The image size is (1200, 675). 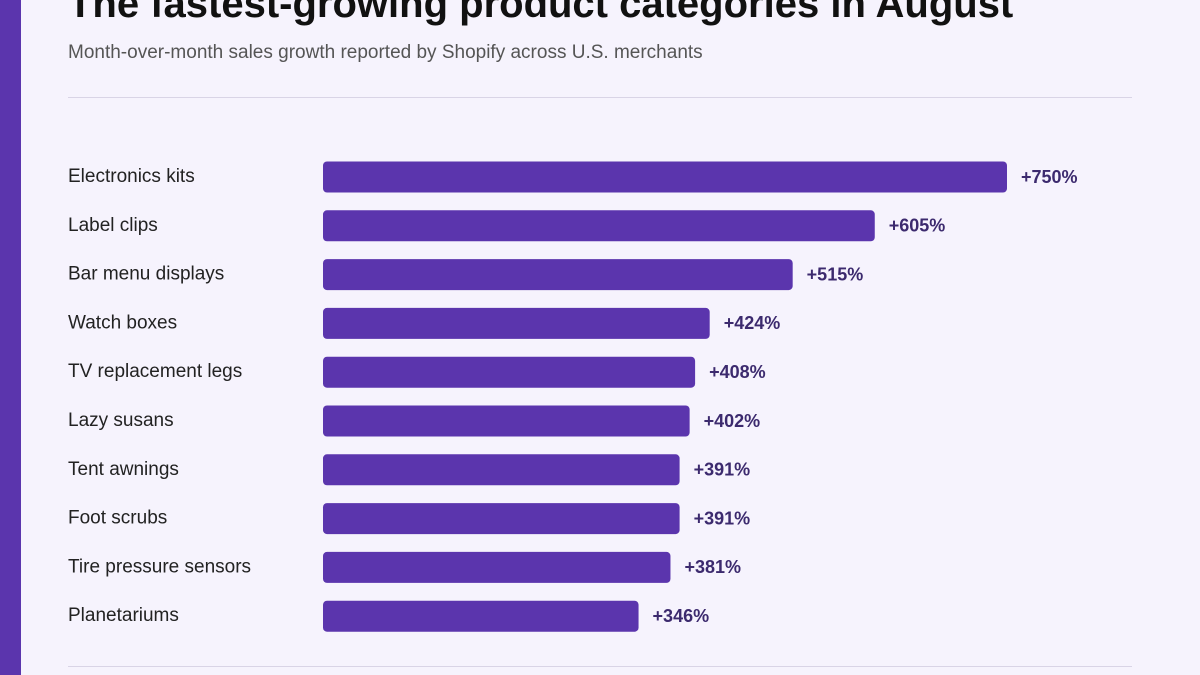 What do you see at coordinates (712, 567) in the screenshot?
I see `value-label: +381%` at bounding box center [712, 567].